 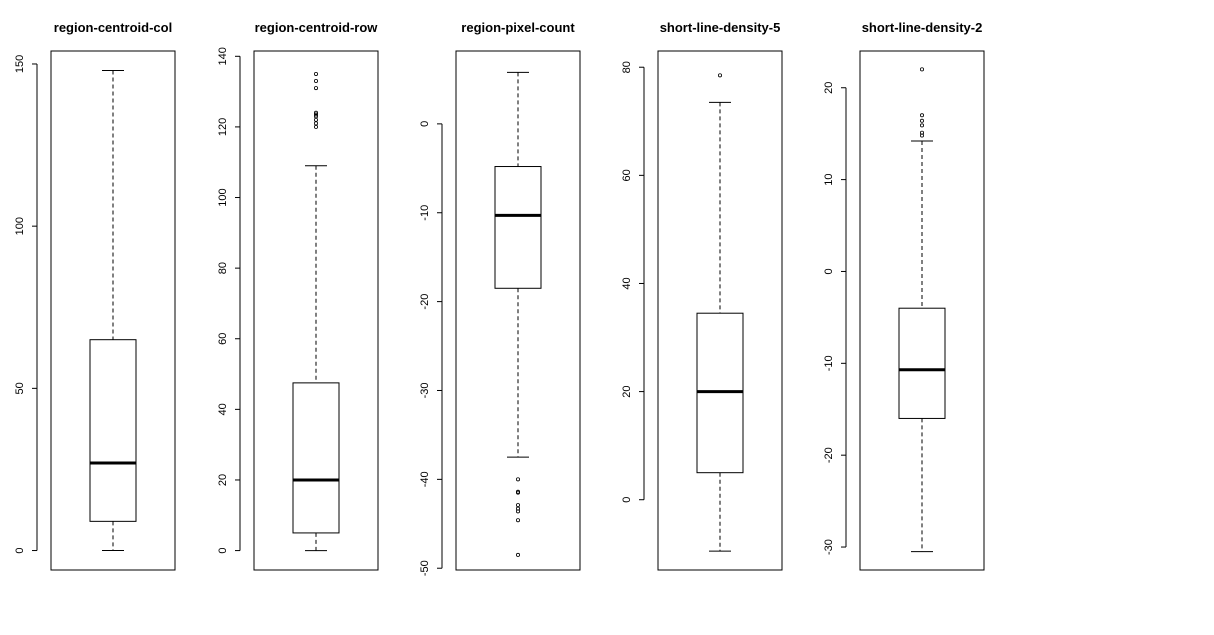 I want to click on boxplot-panel-2: region-centroid-row 0 20 40 60 80 100 120 140, so click(x=298, y=295).